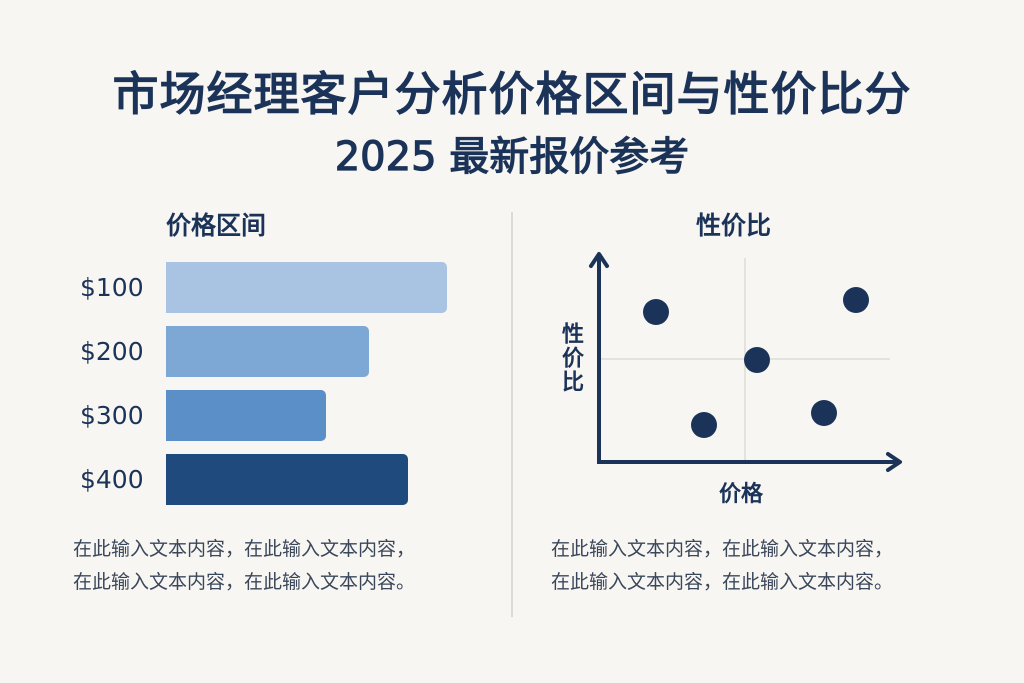 Image resolution: width=1024 pixels, height=683 pixels. Describe the element at coordinates (722, 582) in the screenshot. I see `right-description-line-2: 在此输入文本内容，在此输入文本内容。` at that location.